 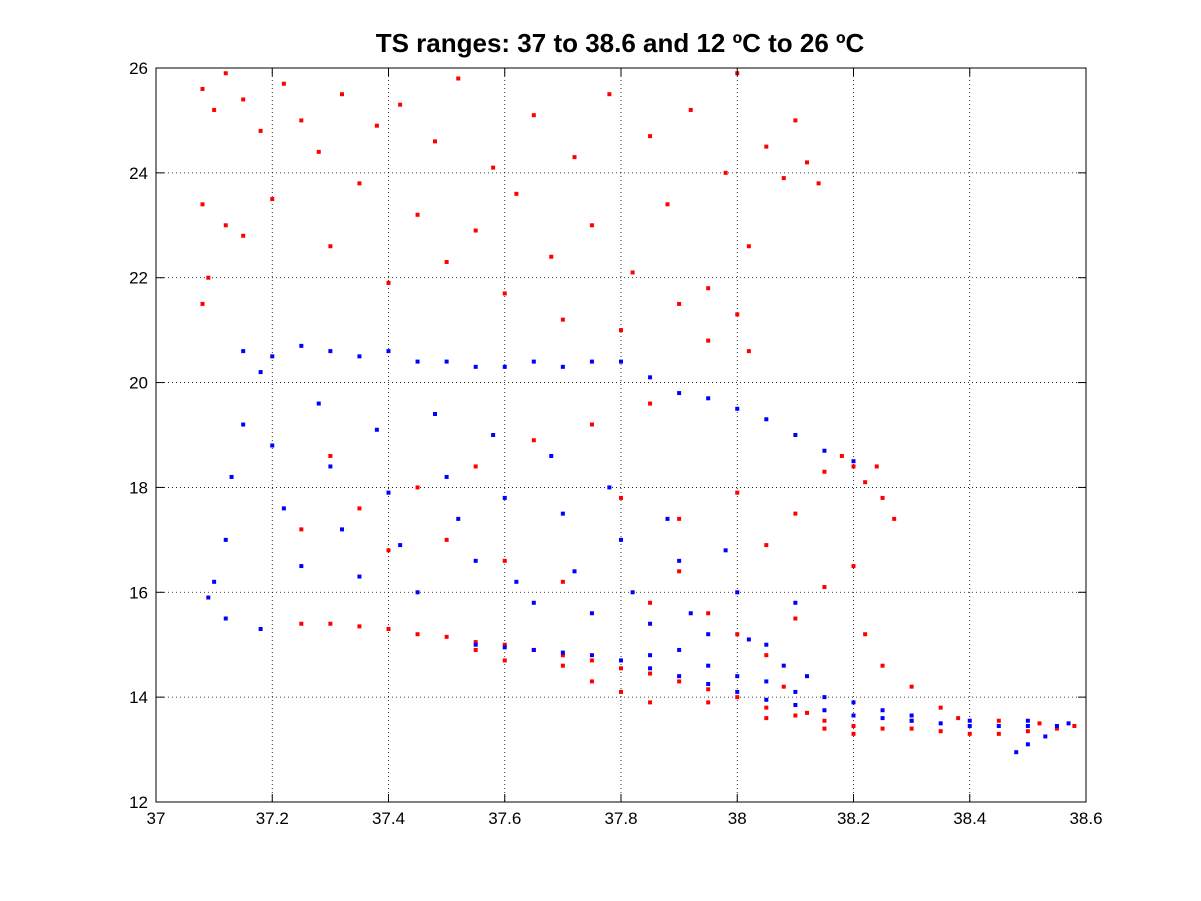 I want to click on y-tick-label: 12, so click(x=138, y=802).